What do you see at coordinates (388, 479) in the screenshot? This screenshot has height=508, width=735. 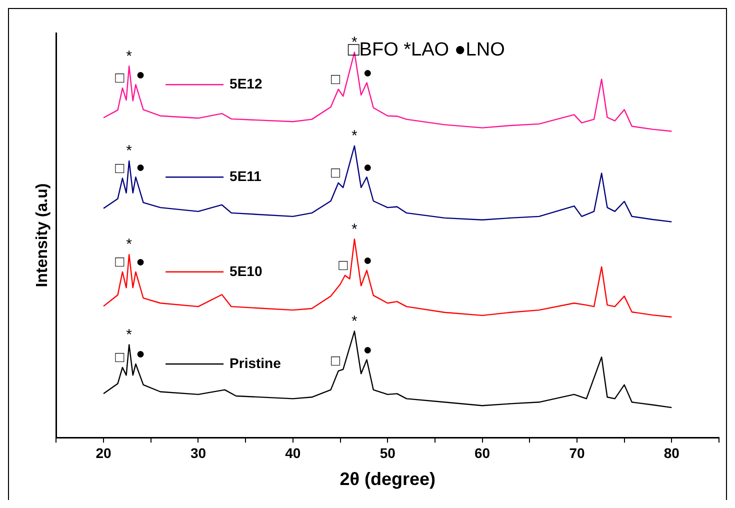 I see `x-axis-title: 2θ (degree)` at bounding box center [388, 479].